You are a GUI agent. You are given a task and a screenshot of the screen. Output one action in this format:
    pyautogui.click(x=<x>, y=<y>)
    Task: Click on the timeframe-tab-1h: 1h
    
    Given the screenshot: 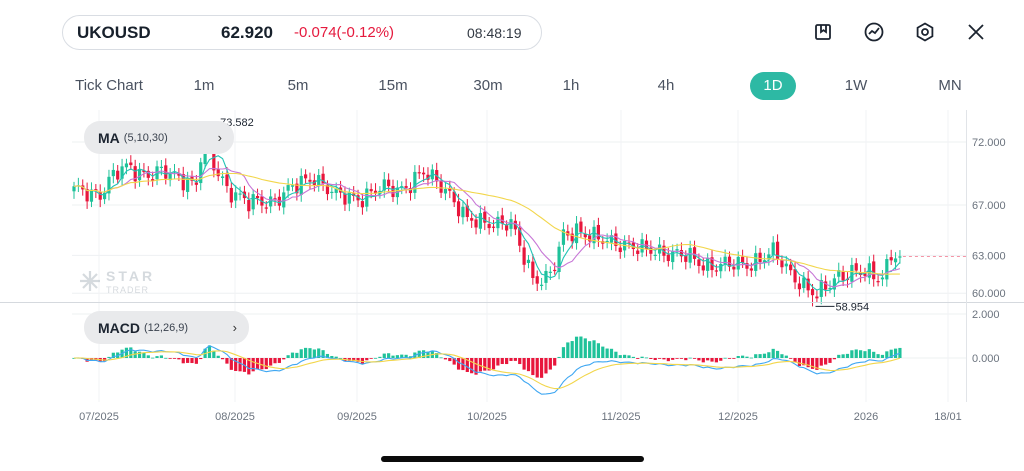 What is the action you would take?
    pyautogui.click(x=571, y=85)
    